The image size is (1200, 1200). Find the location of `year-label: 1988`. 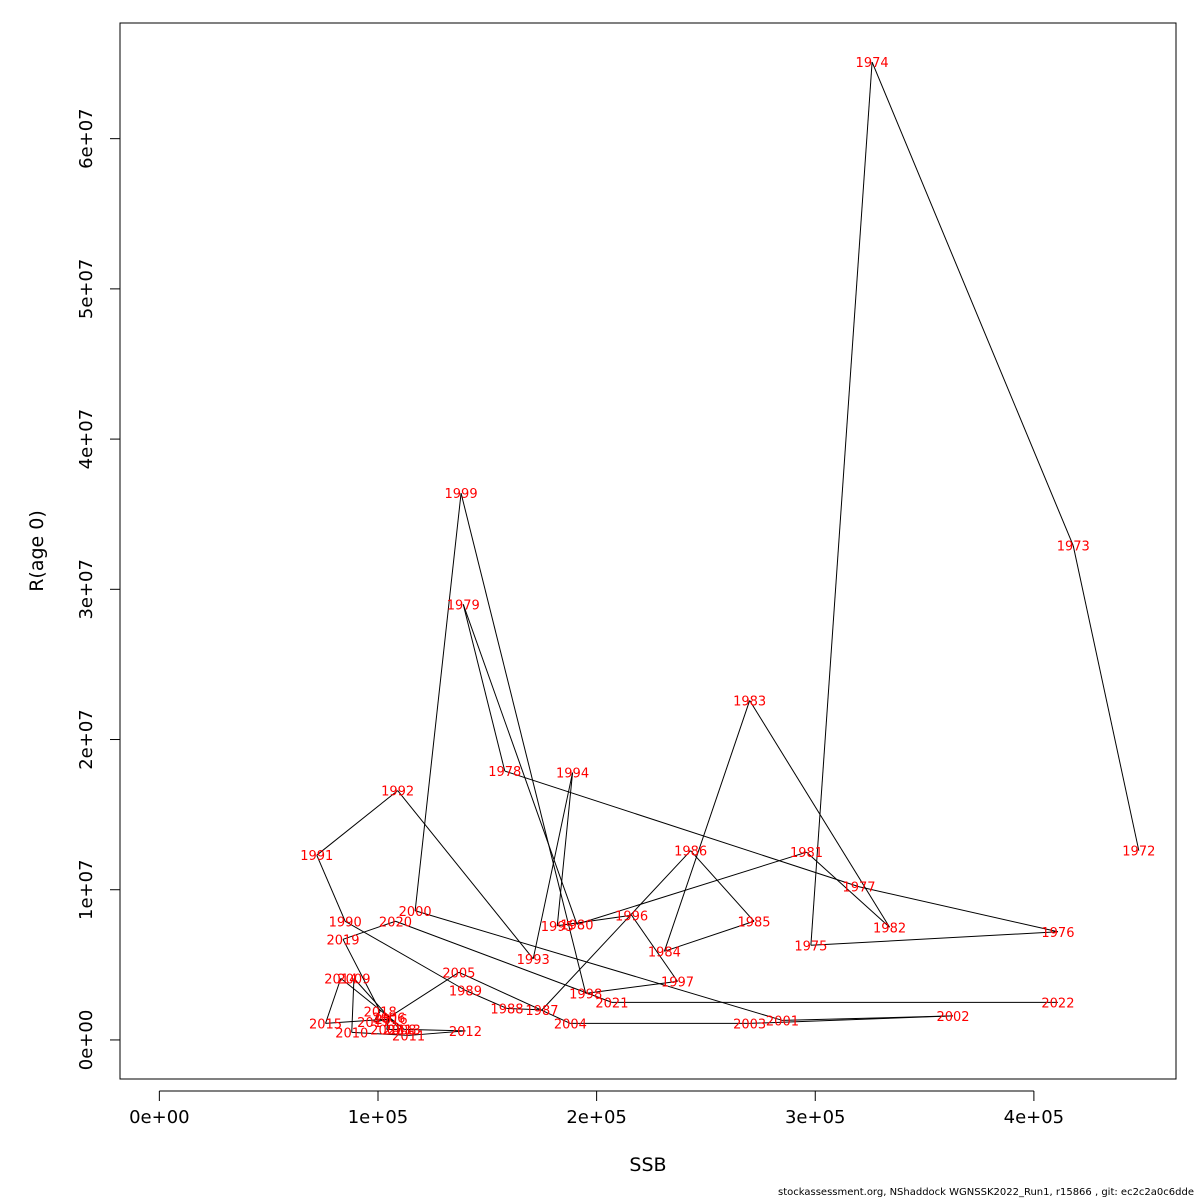

year-label: 1988 is located at coordinates (506, 1009).